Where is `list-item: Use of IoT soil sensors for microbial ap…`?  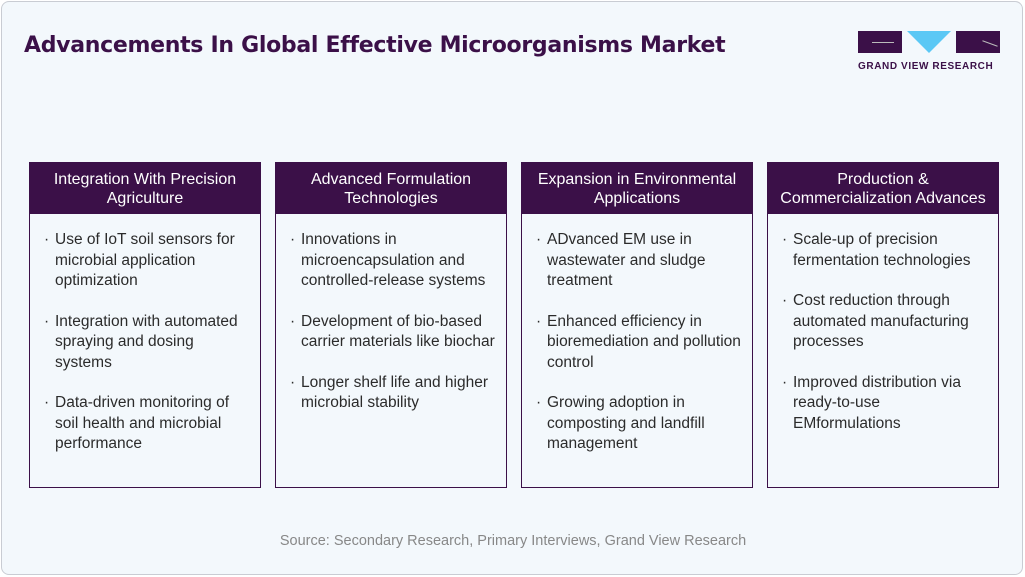 list-item: Use of IoT soil sensors for microbial ap… is located at coordinates (147, 261).